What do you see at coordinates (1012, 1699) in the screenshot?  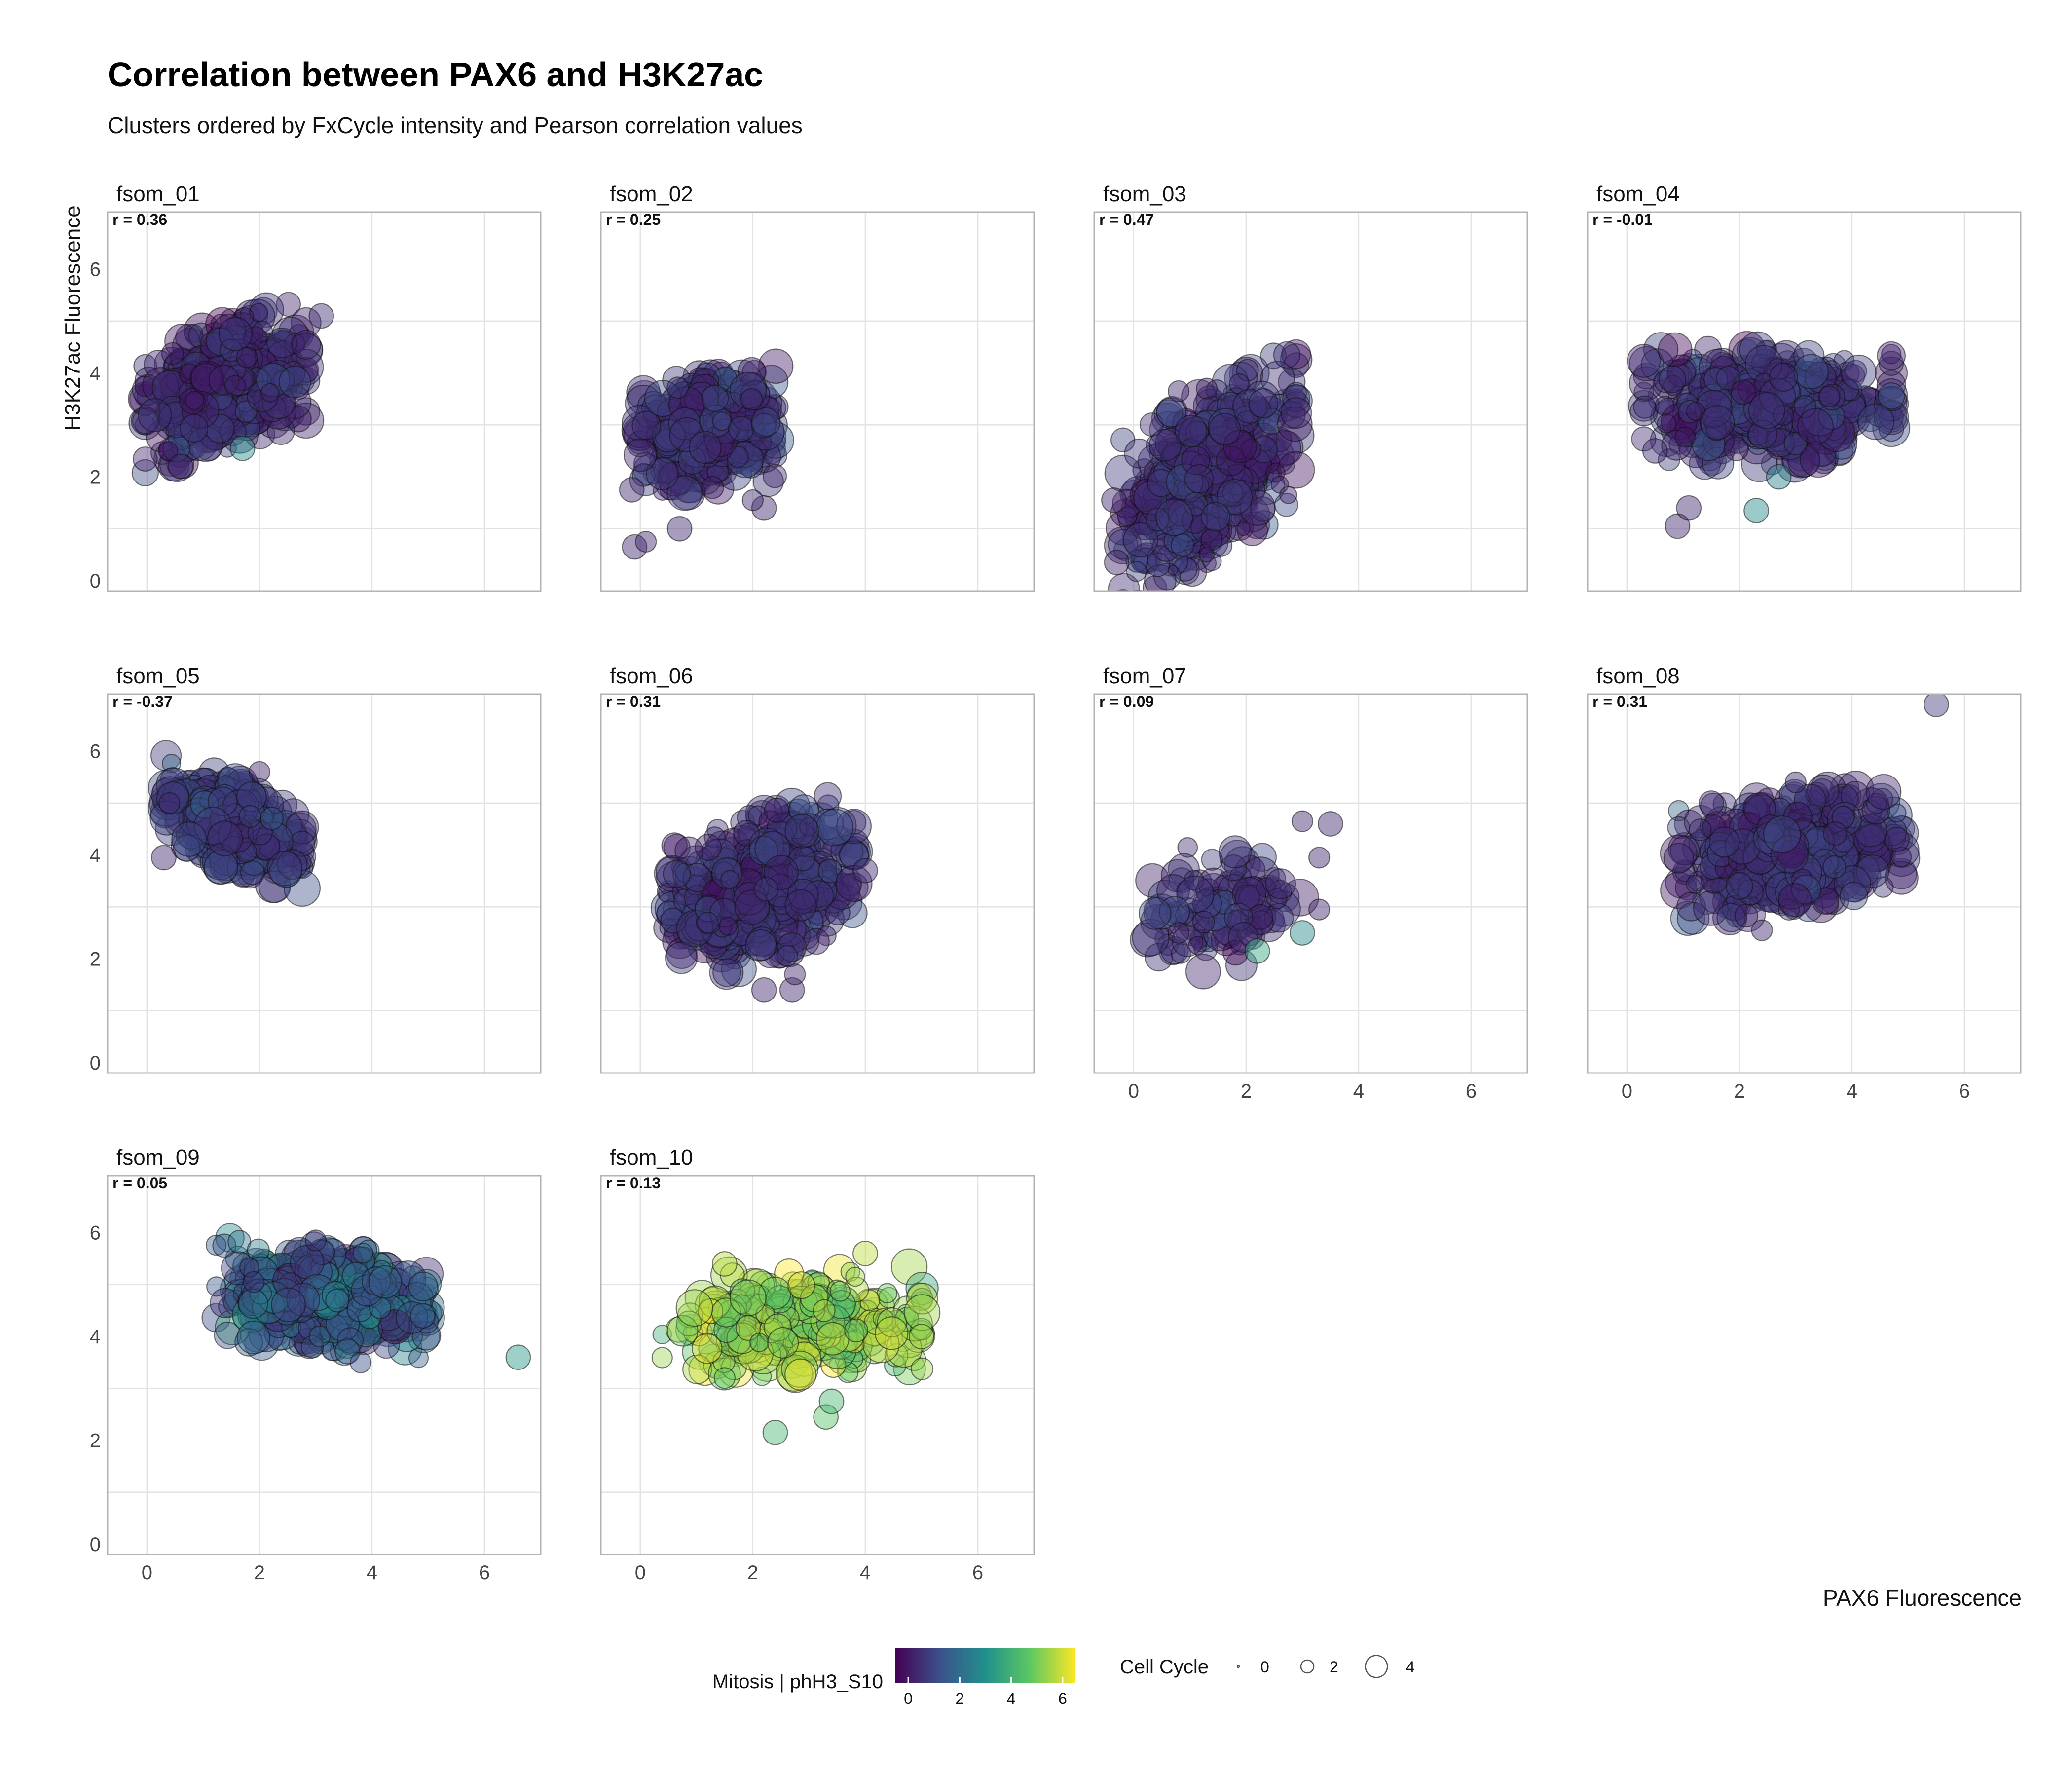 I see `colorbar-tick-label: 4` at bounding box center [1012, 1699].